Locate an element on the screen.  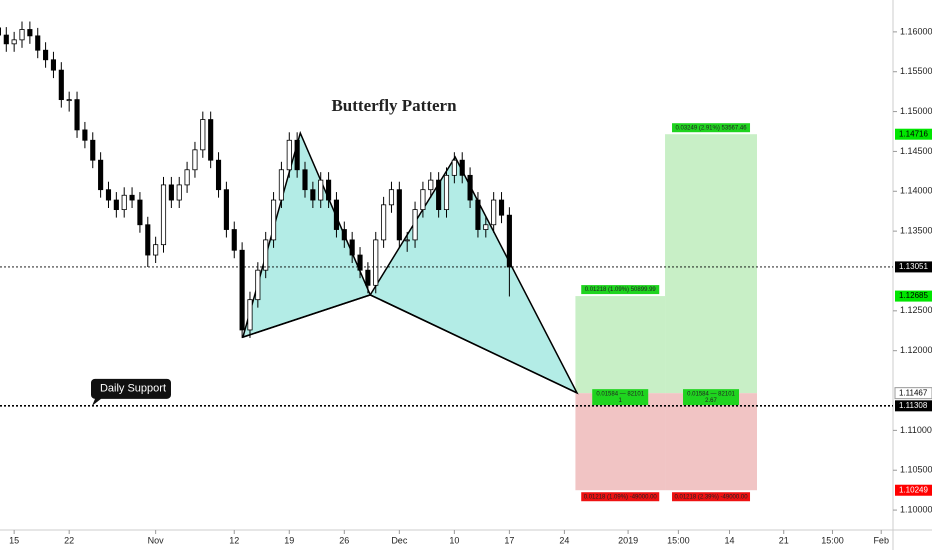
price-tag-label: 1.11308 is located at coordinates (913, 405).